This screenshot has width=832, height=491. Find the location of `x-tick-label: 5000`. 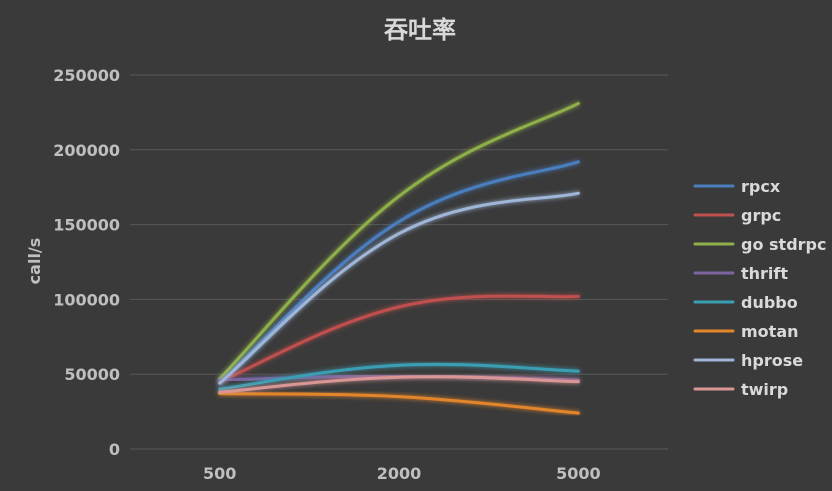

x-tick-label: 5000 is located at coordinates (578, 473).